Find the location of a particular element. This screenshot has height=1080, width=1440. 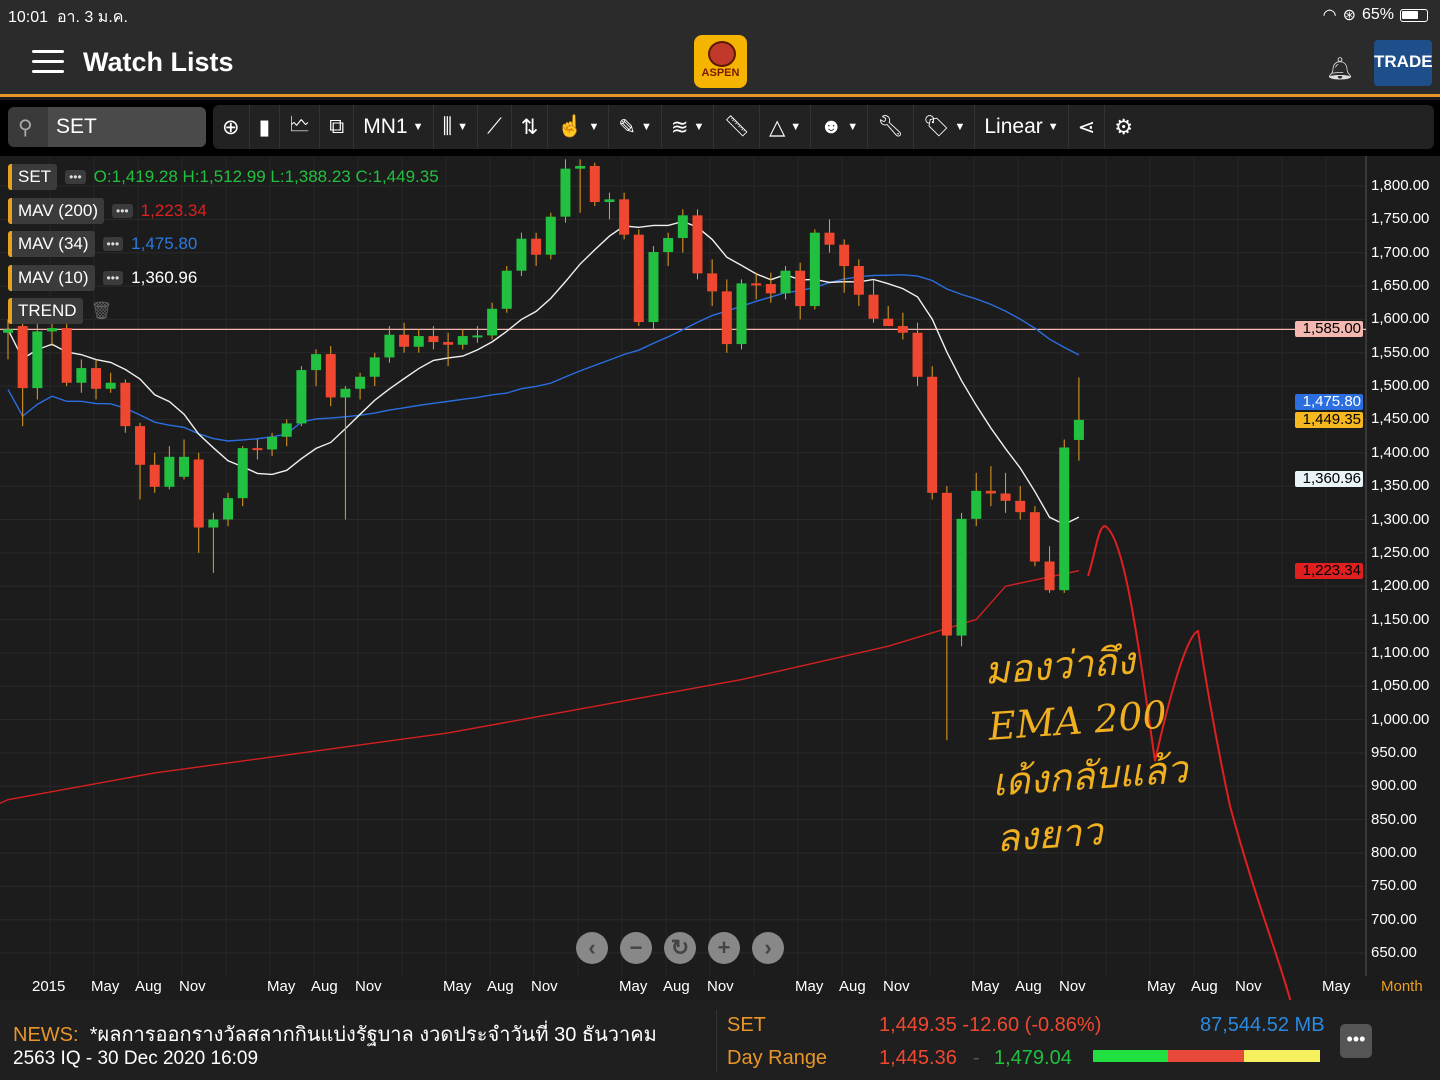

news-source: 2563 IQ - 30 Dec 2020 16:09 is located at coordinates (136, 1058).